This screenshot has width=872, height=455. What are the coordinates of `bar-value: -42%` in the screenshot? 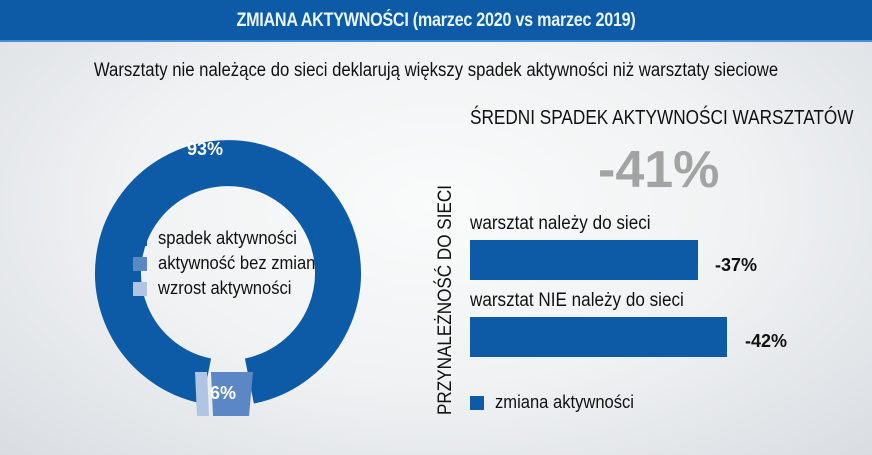 It's located at (766, 341).